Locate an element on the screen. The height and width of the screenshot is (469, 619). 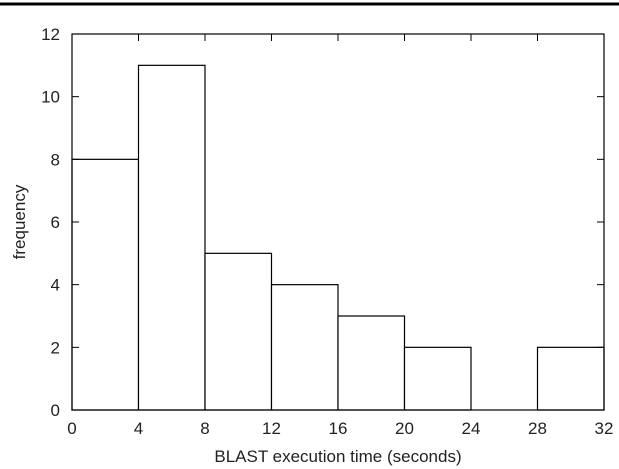
x-tick-label-7: 28 is located at coordinates (537, 428).